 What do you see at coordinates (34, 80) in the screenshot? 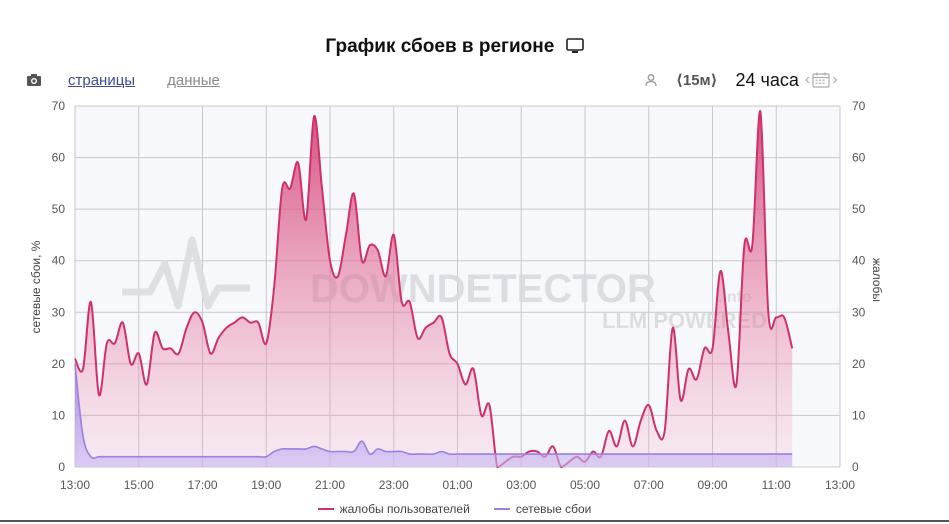
I see `camera-icon` at bounding box center [34, 80].